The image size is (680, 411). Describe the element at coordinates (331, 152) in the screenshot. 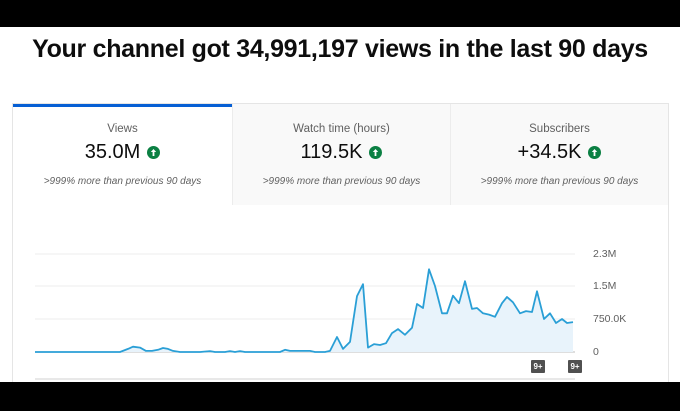

I see `tab-value: 119.5K` at that location.